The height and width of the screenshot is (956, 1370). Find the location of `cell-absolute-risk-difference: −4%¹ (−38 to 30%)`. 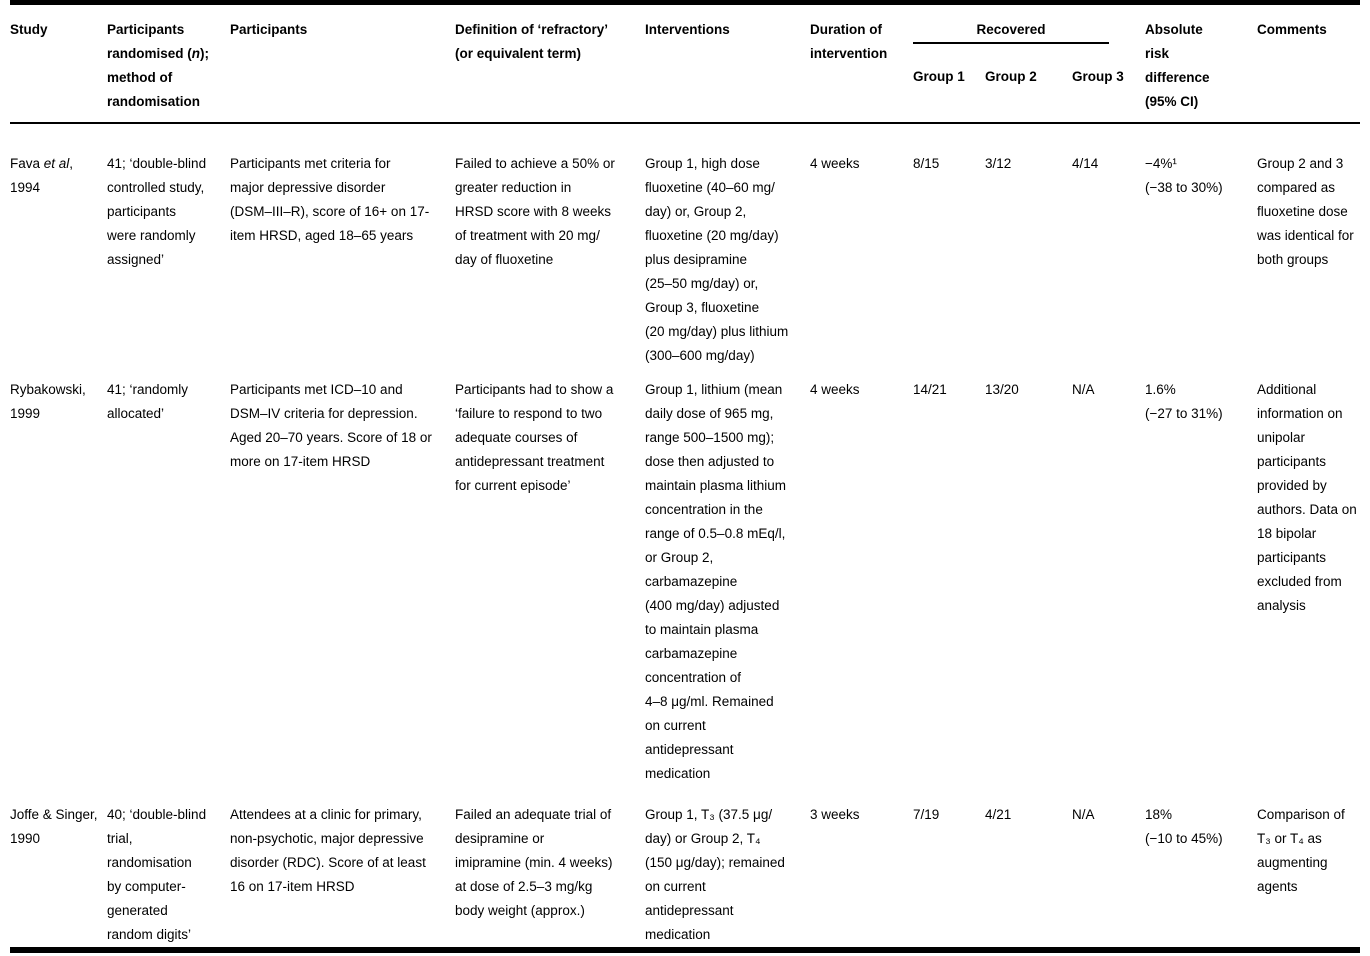

cell-absolute-risk-difference: −4%¹ (−38 to 30%) is located at coordinates (1184, 175).